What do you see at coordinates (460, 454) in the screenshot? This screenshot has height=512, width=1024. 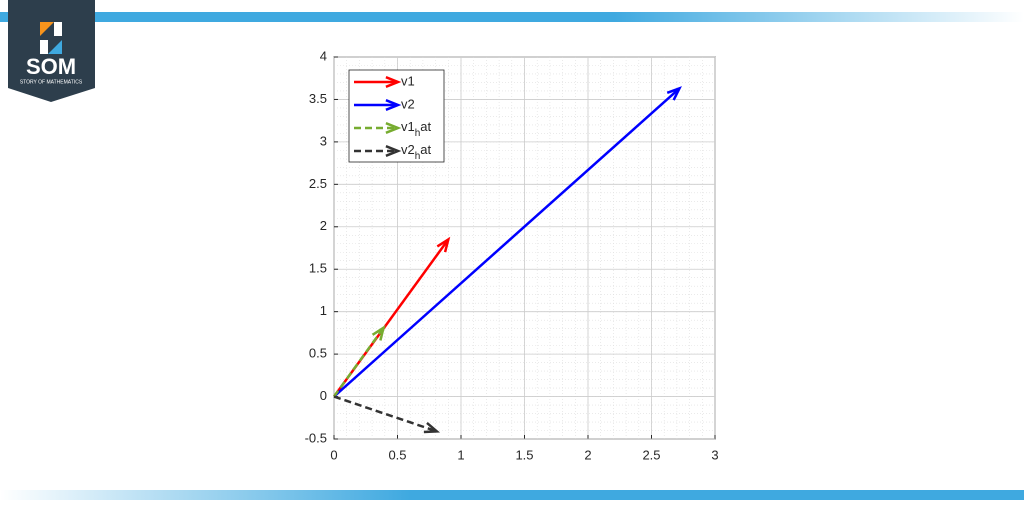 I see `x-tick-label: 1` at bounding box center [460, 454].